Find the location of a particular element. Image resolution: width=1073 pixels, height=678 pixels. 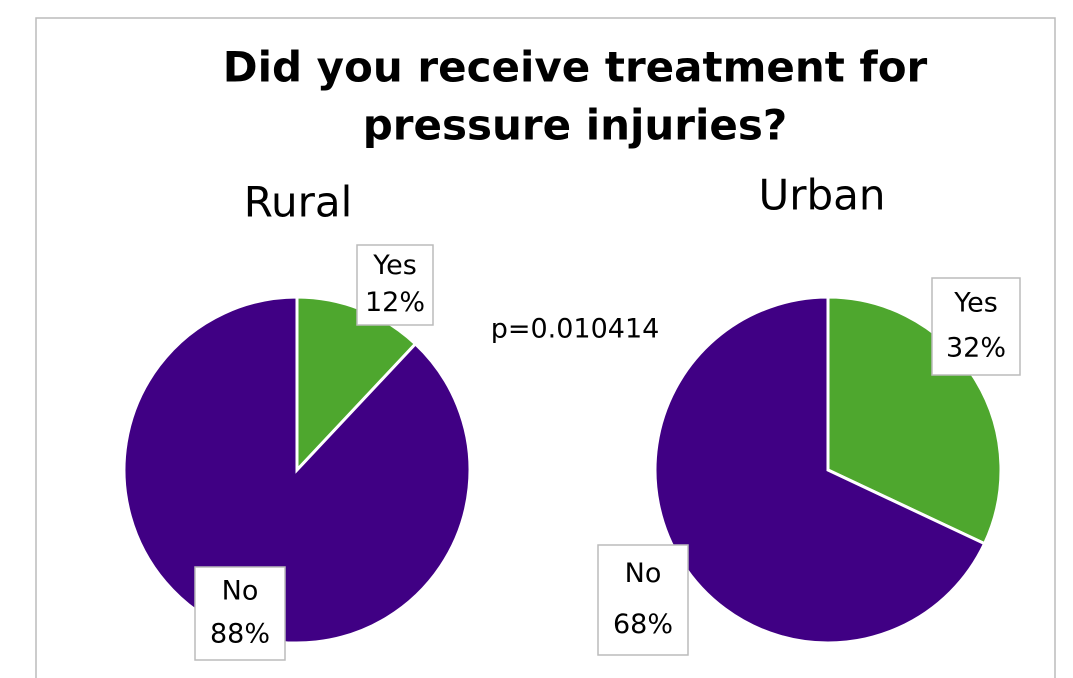

value-label: 12% is located at coordinates (395, 302).